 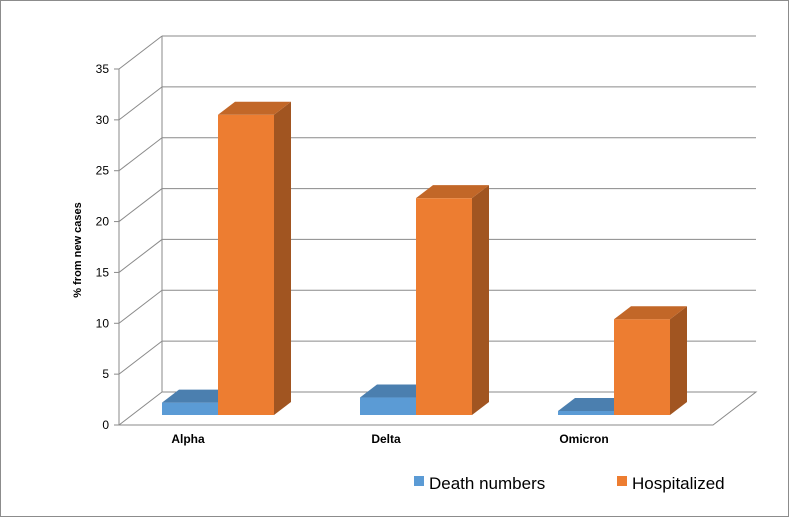 I want to click on legend-label: Death numbers, so click(x=487, y=483).